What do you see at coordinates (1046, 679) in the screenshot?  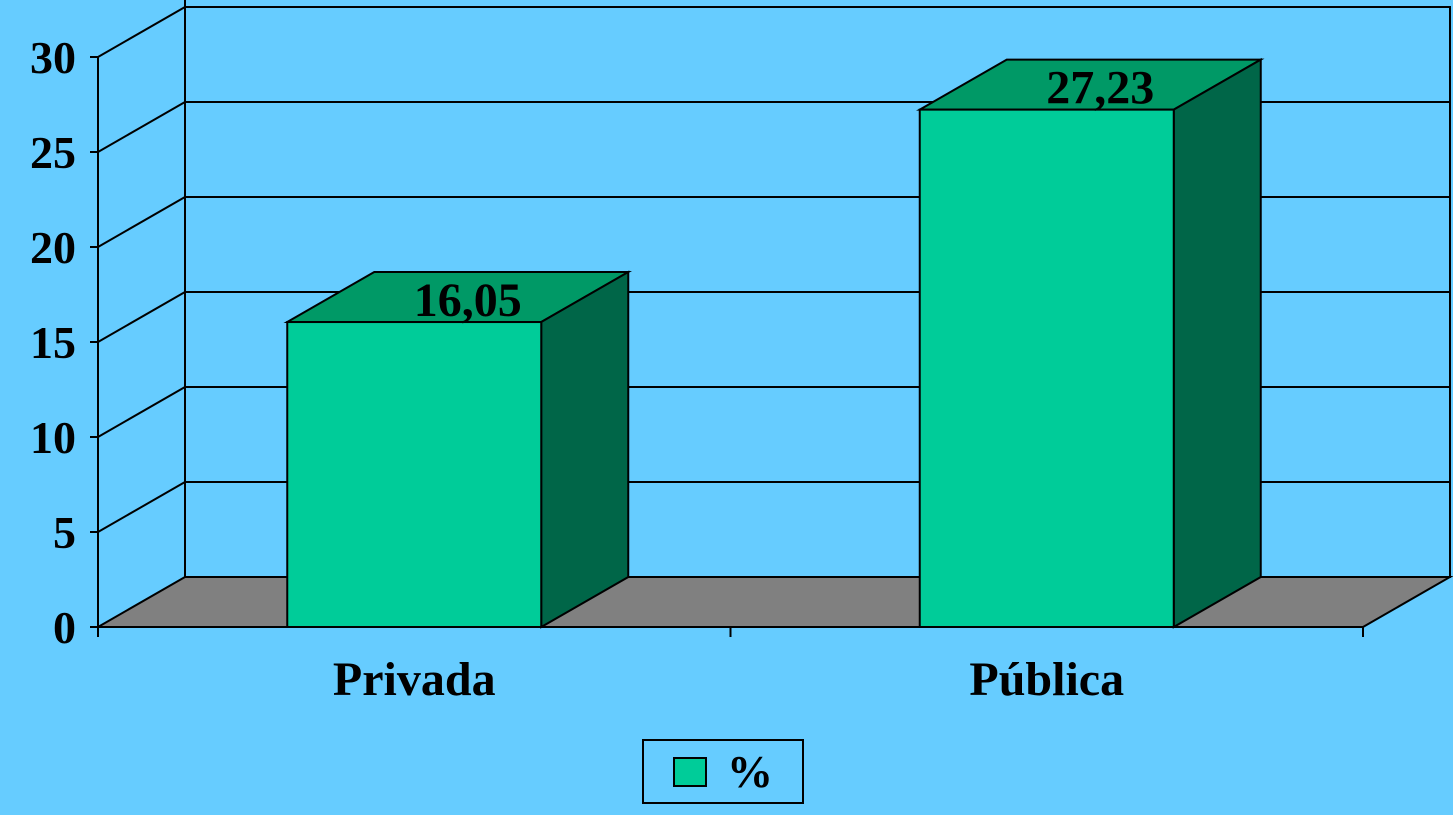 I see `x-tick-label: Pública` at bounding box center [1046, 679].